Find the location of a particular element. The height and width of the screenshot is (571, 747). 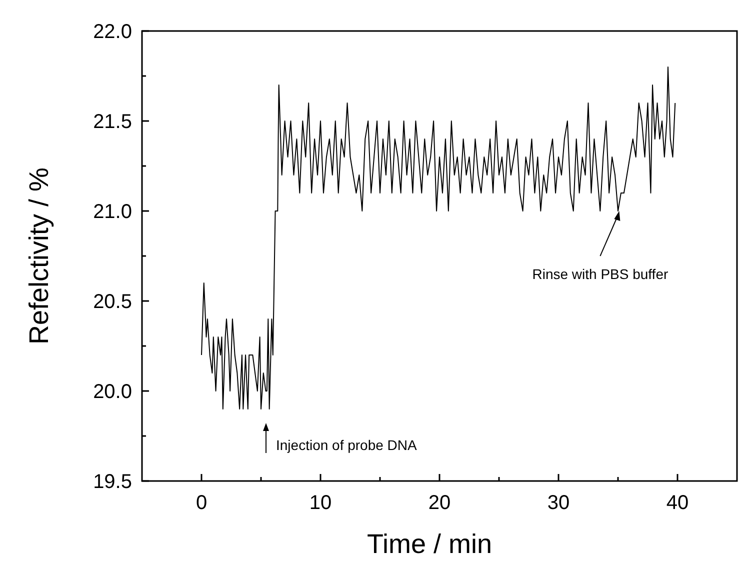

y-axis-title: Refelctivity / % is located at coordinates (39, 256).